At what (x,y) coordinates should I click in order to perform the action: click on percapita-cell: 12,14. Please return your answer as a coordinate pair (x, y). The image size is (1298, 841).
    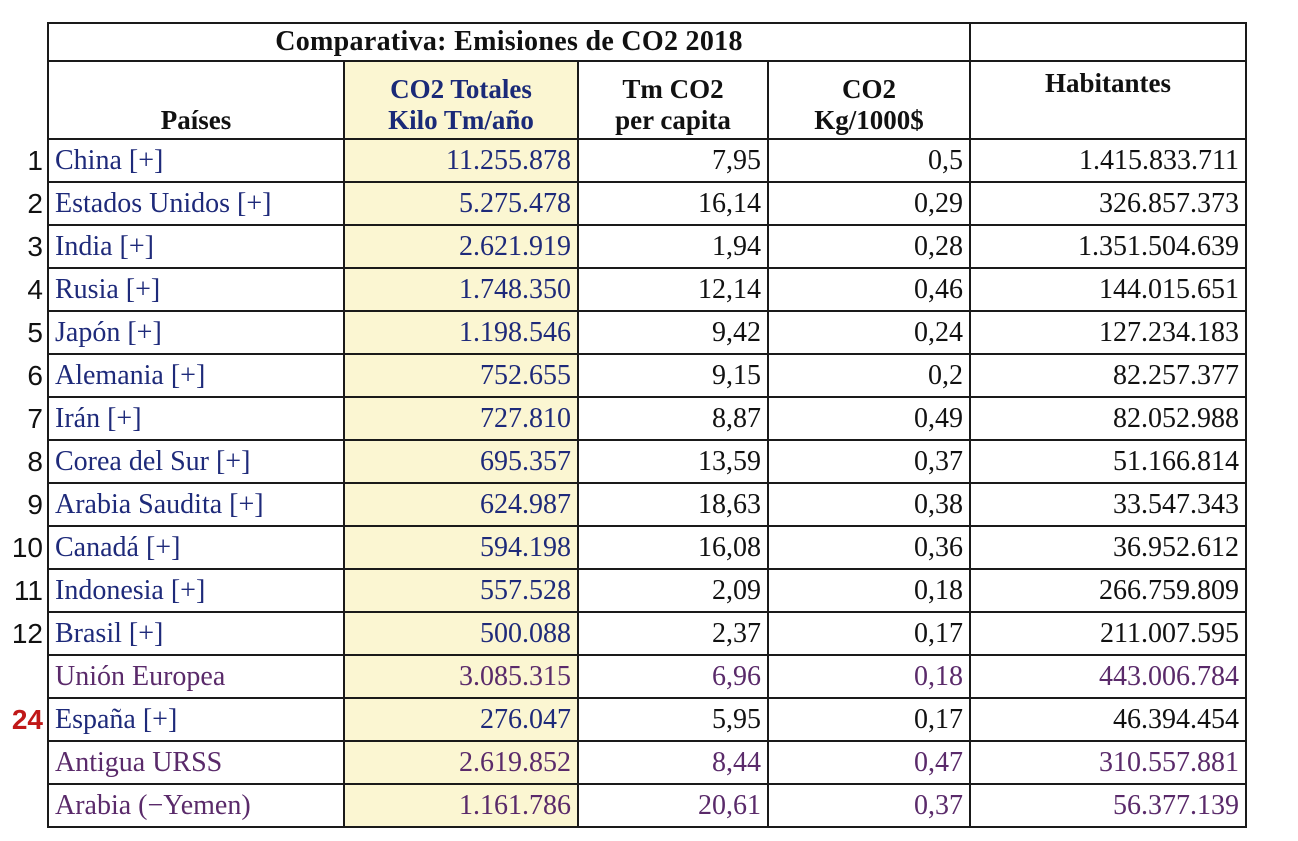
    Looking at the image, I should click on (673, 289).